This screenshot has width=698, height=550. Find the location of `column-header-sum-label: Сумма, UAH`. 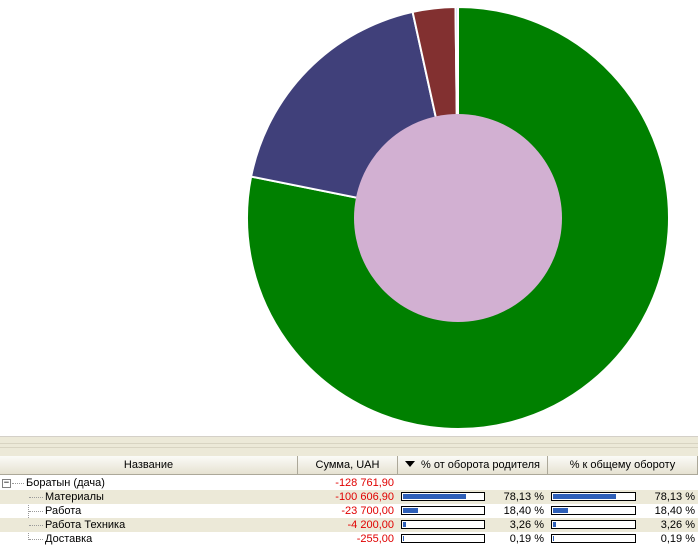

column-header-sum-label: Сумма, UAH is located at coordinates (347, 465).